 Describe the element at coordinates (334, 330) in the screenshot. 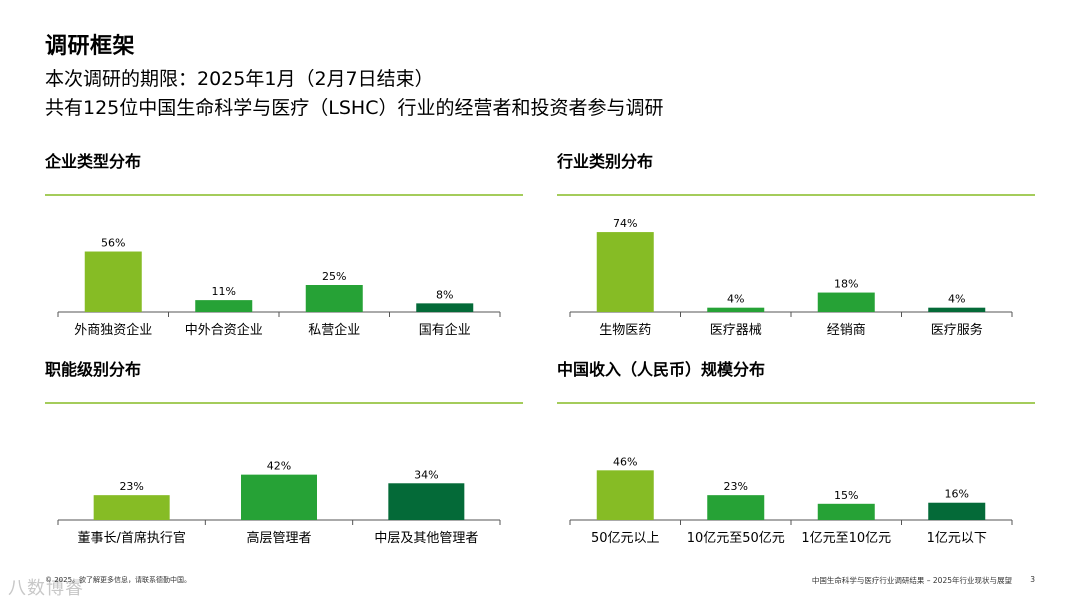

I see `category-label: 私营企业` at that location.